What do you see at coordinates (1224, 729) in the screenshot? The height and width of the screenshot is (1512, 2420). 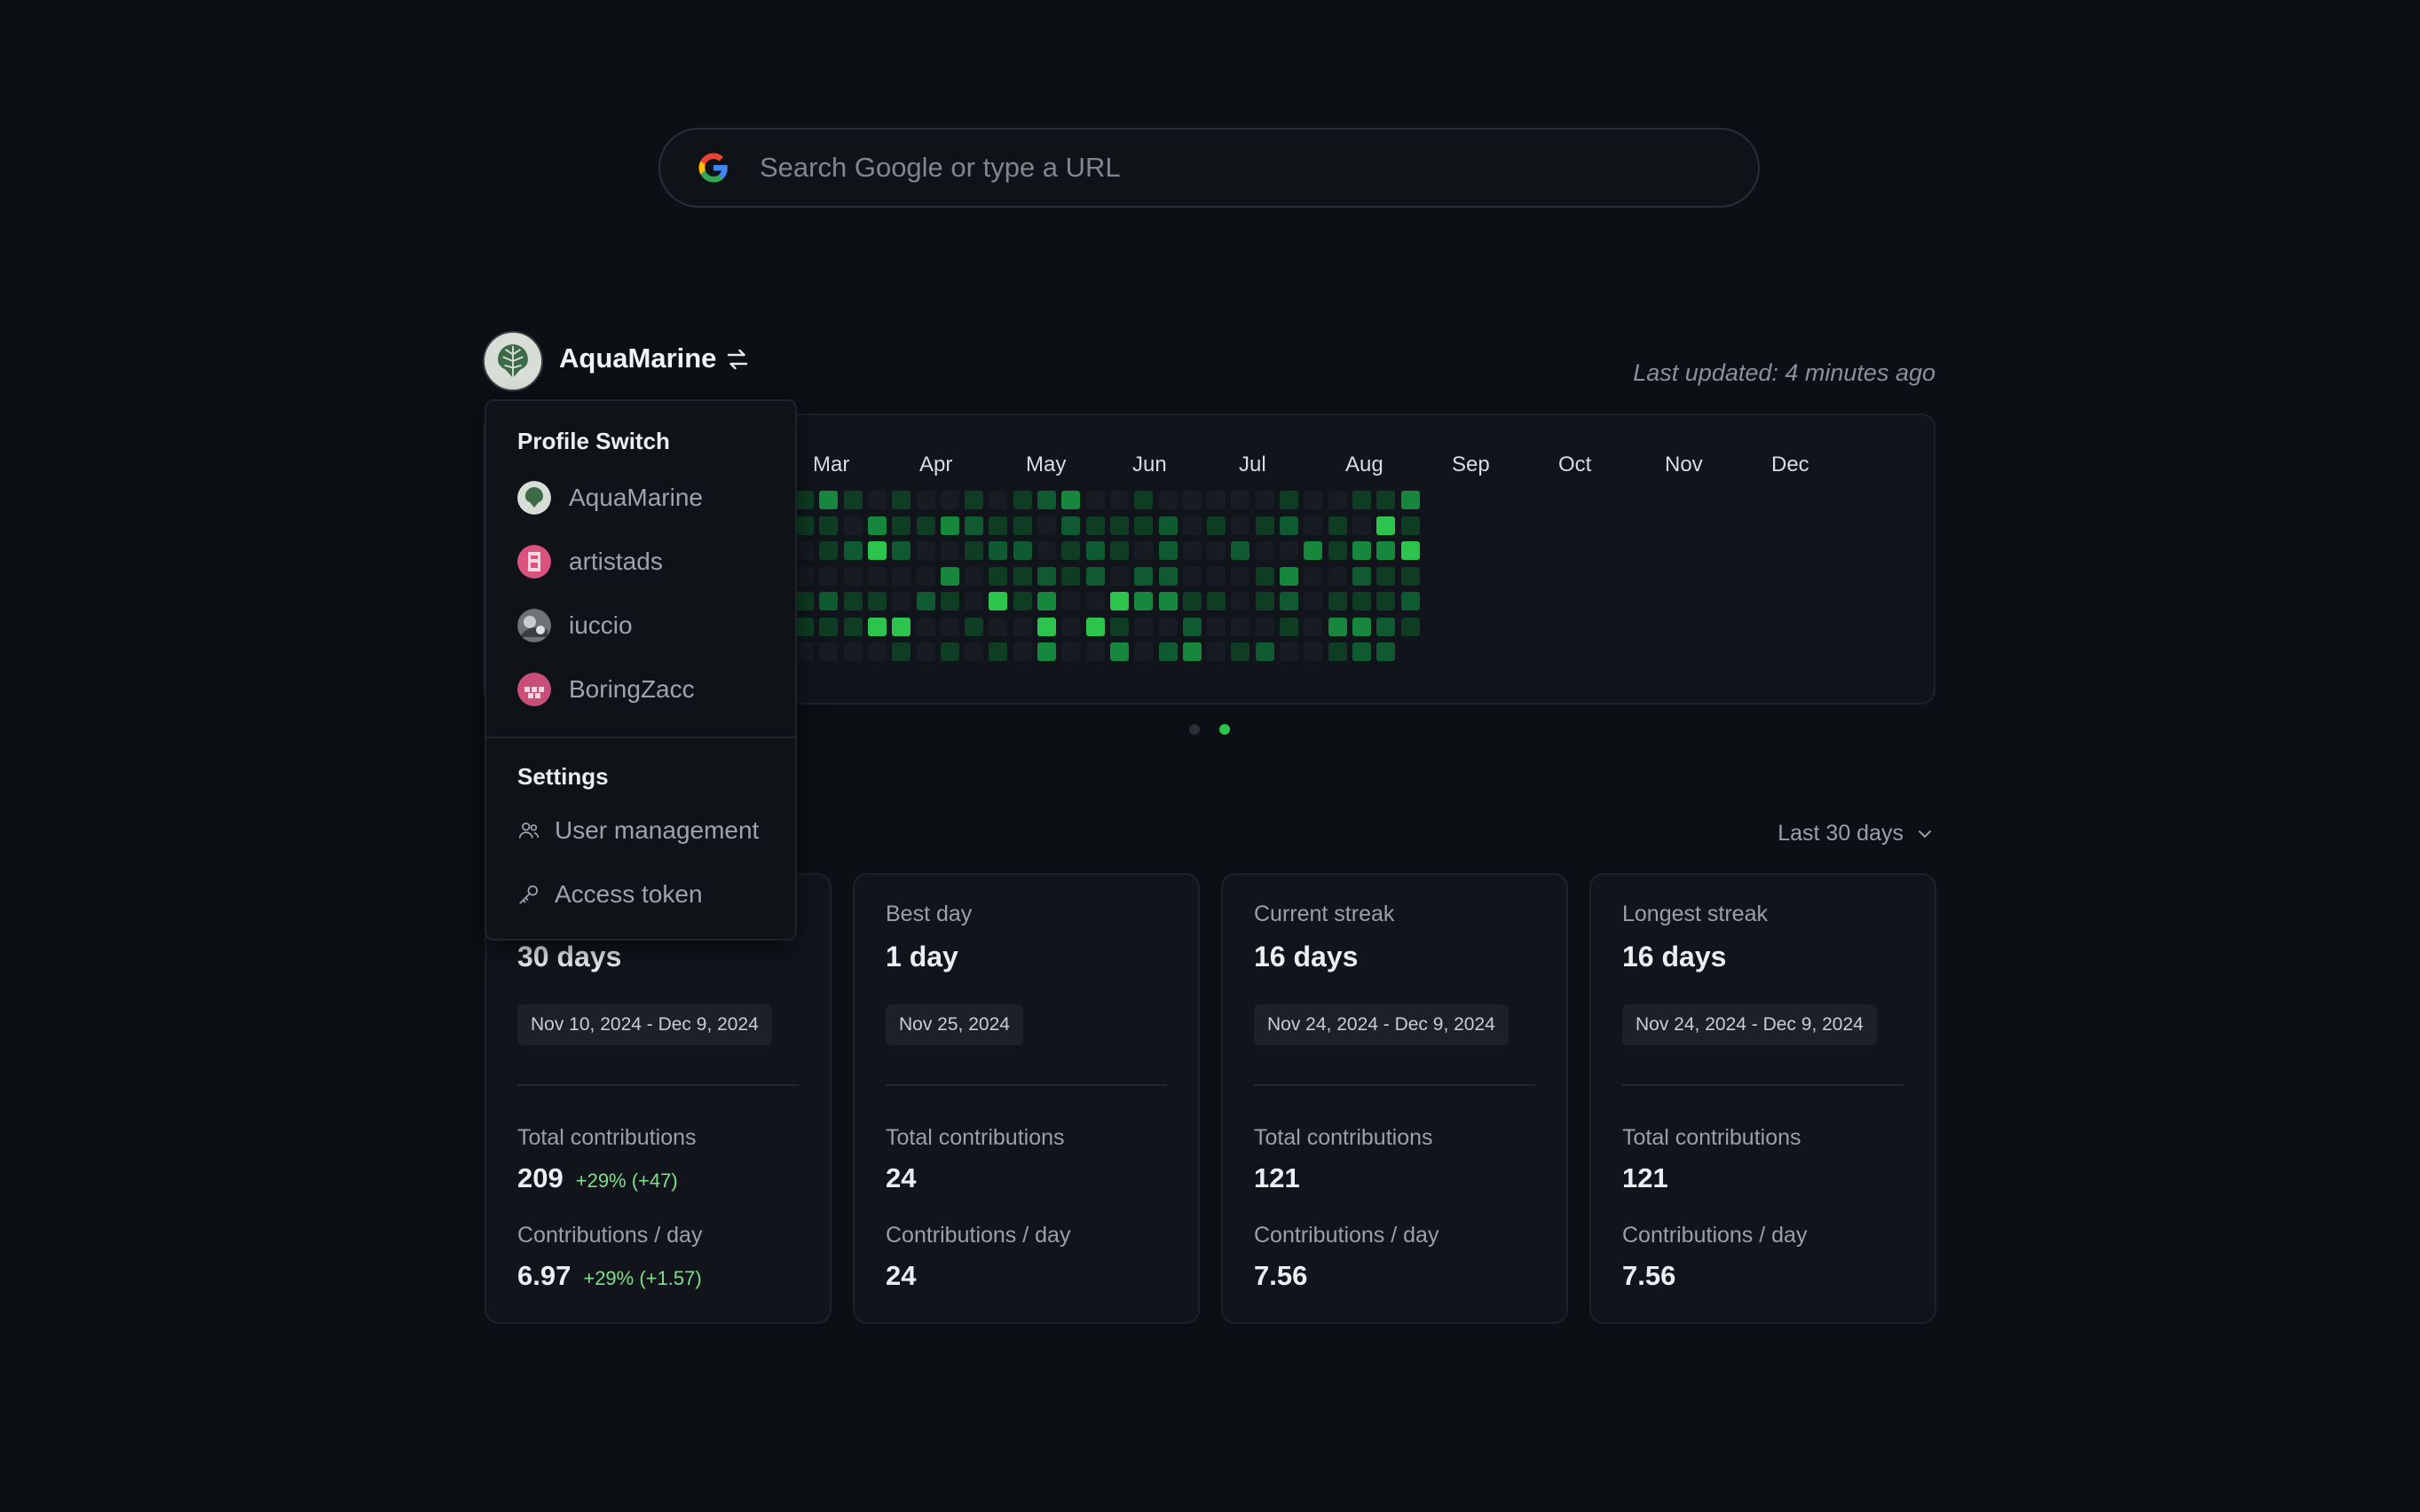 I see `page-dot-active` at bounding box center [1224, 729].